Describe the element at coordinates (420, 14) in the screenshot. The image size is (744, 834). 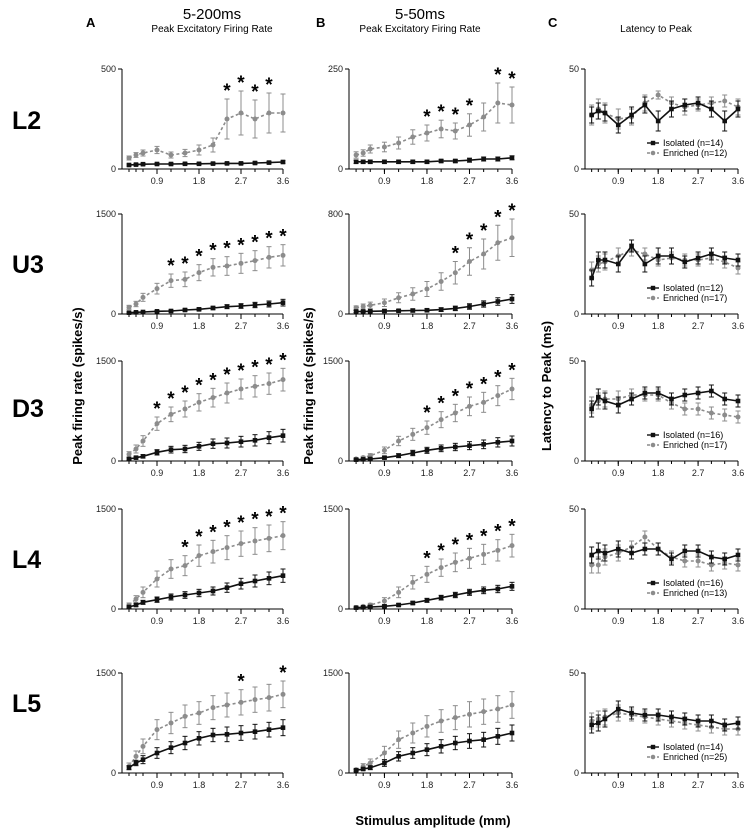
I see `column-b-title: 5-50ms` at that location.